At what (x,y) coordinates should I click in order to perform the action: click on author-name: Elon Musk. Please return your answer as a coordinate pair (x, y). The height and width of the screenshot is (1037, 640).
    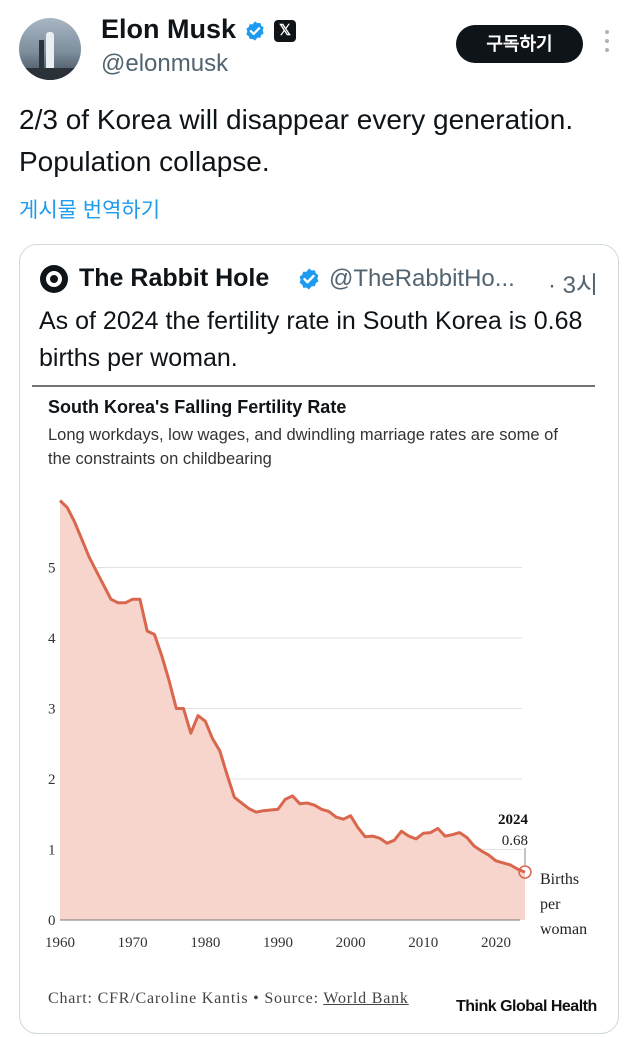
    Looking at the image, I should click on (169, 29).